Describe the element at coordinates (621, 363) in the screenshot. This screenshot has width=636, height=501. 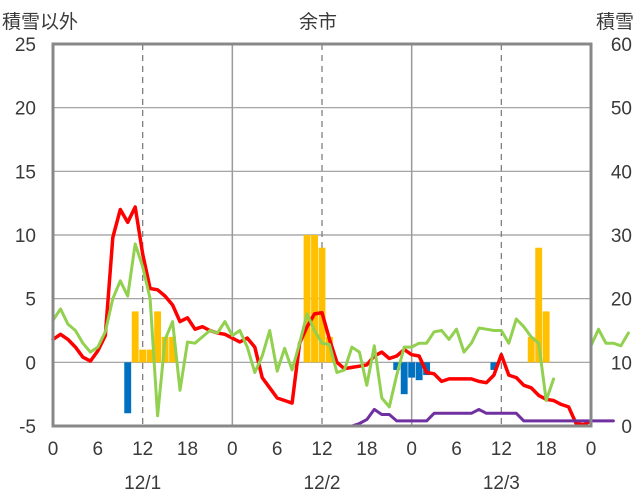
I see `right-tick-label: 10` at that location.